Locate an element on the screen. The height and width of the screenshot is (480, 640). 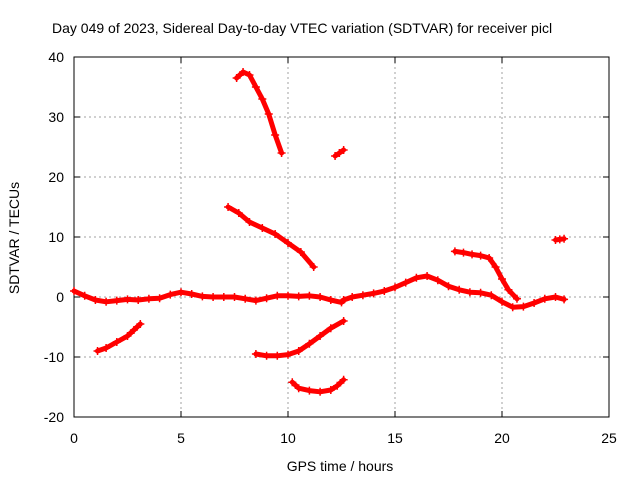
y-tick-label: 30 is located at coordinates (56, 117).